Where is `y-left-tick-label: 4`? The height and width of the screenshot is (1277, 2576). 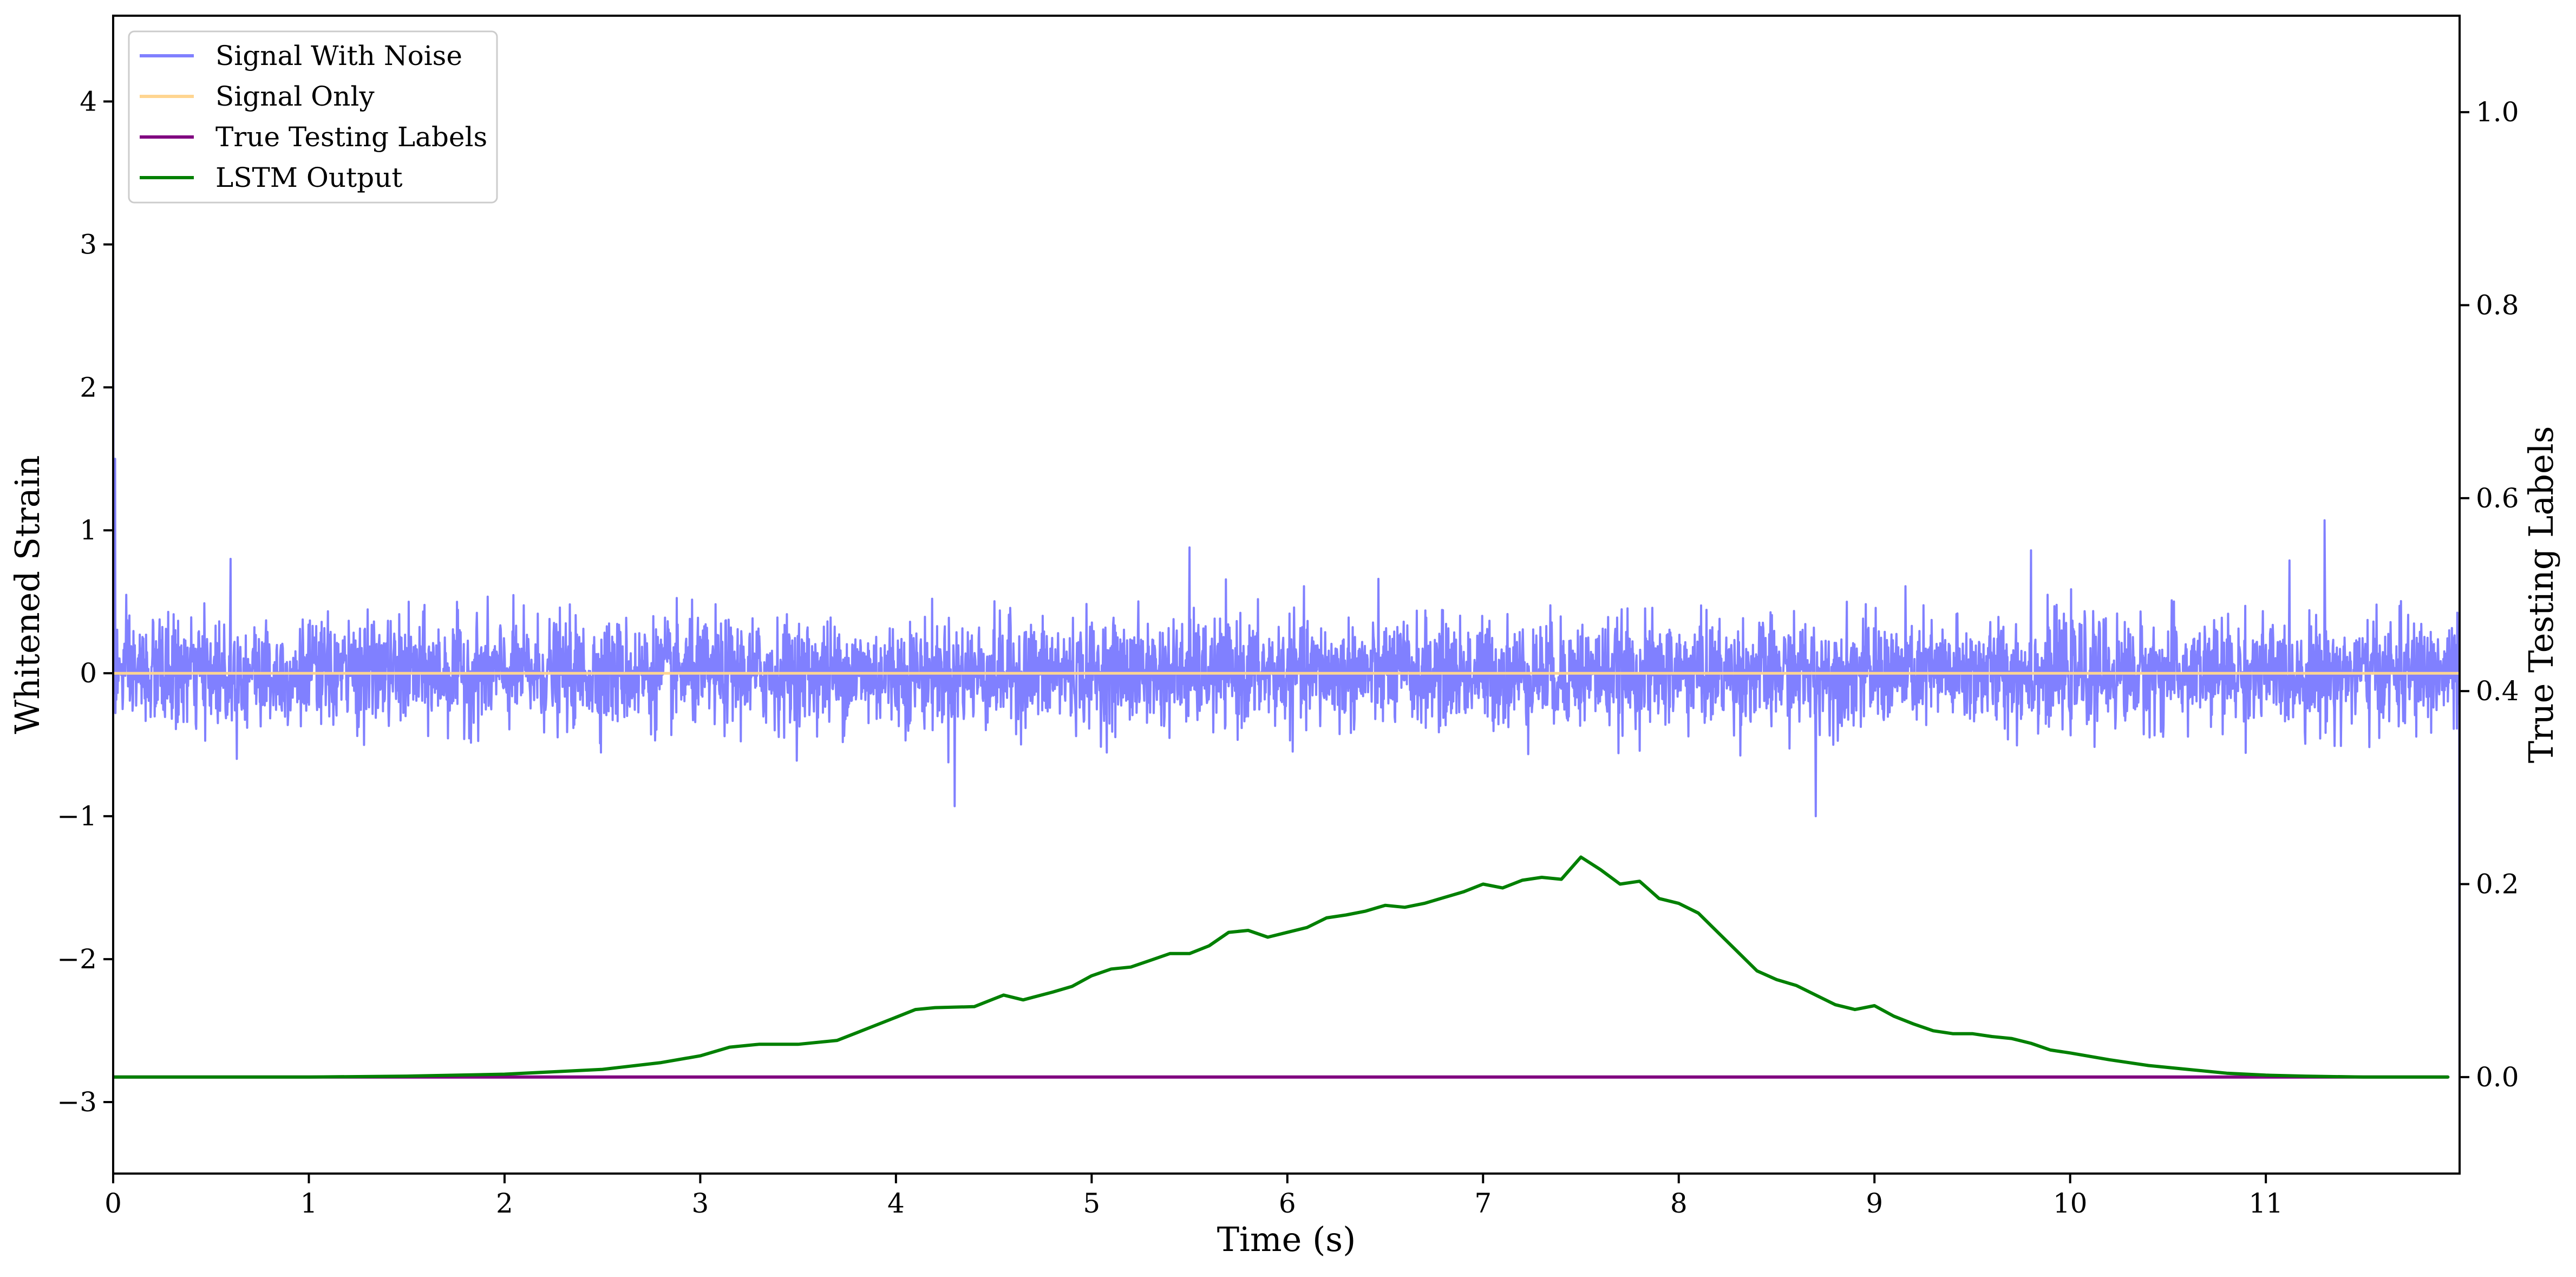
y-left-tick-label: 4 is located at coordinates (88, 101).